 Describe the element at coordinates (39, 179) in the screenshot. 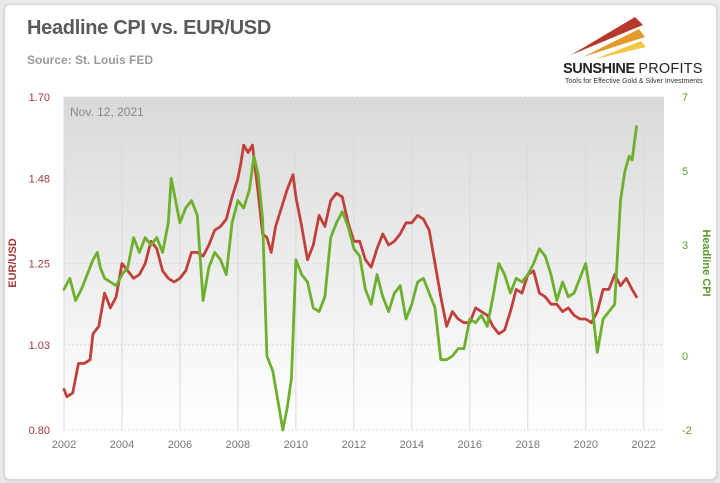

I see `left-tick-label: 1.48` at that location.